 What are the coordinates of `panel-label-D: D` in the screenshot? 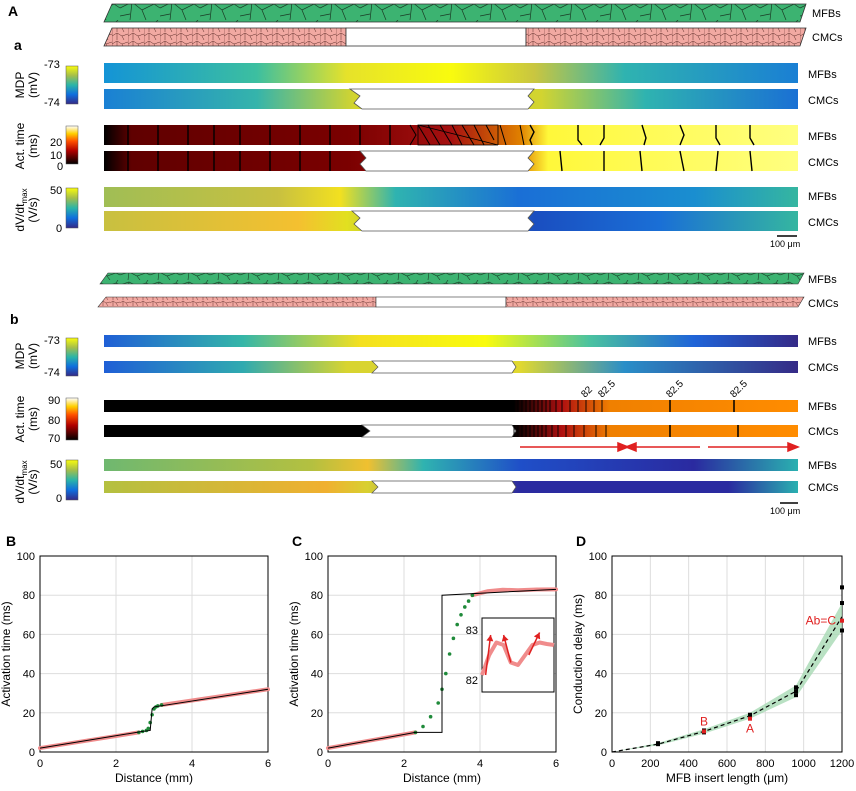 It's located at (581, 541).